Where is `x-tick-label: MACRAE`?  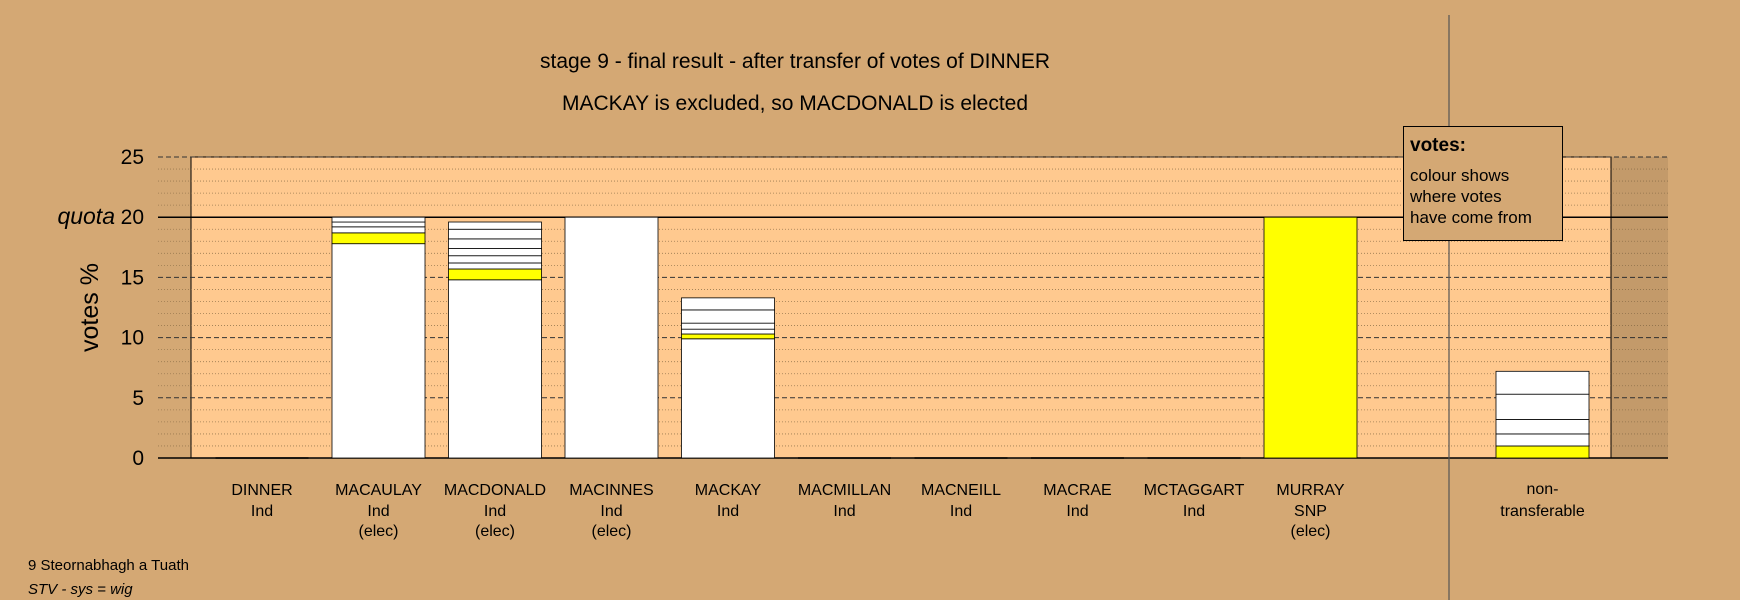
x-tick-label: MACRAE is located at coordinates (1077, 490).